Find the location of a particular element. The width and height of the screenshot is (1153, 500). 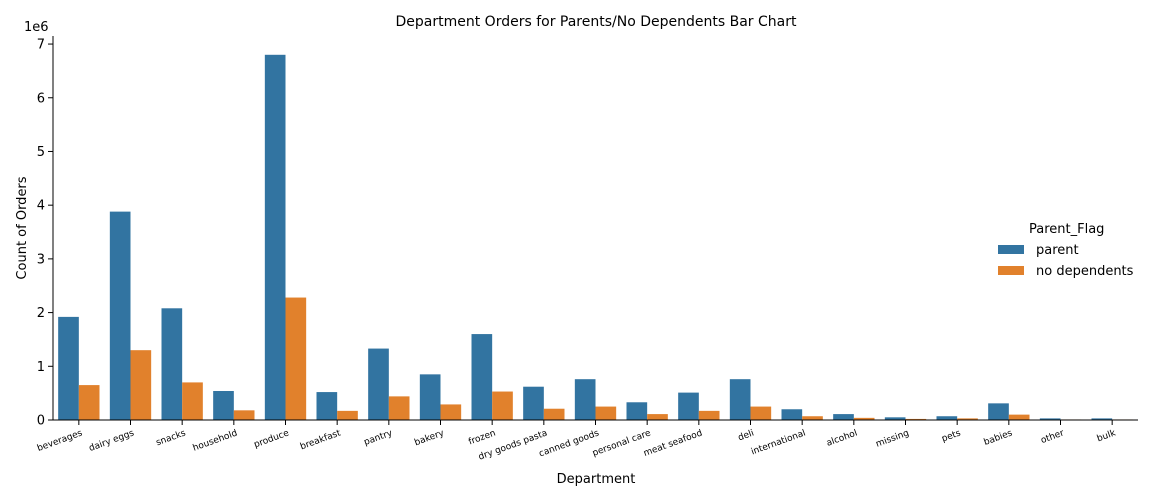

legend-entry: parent is located at coordinates (1057, 250).